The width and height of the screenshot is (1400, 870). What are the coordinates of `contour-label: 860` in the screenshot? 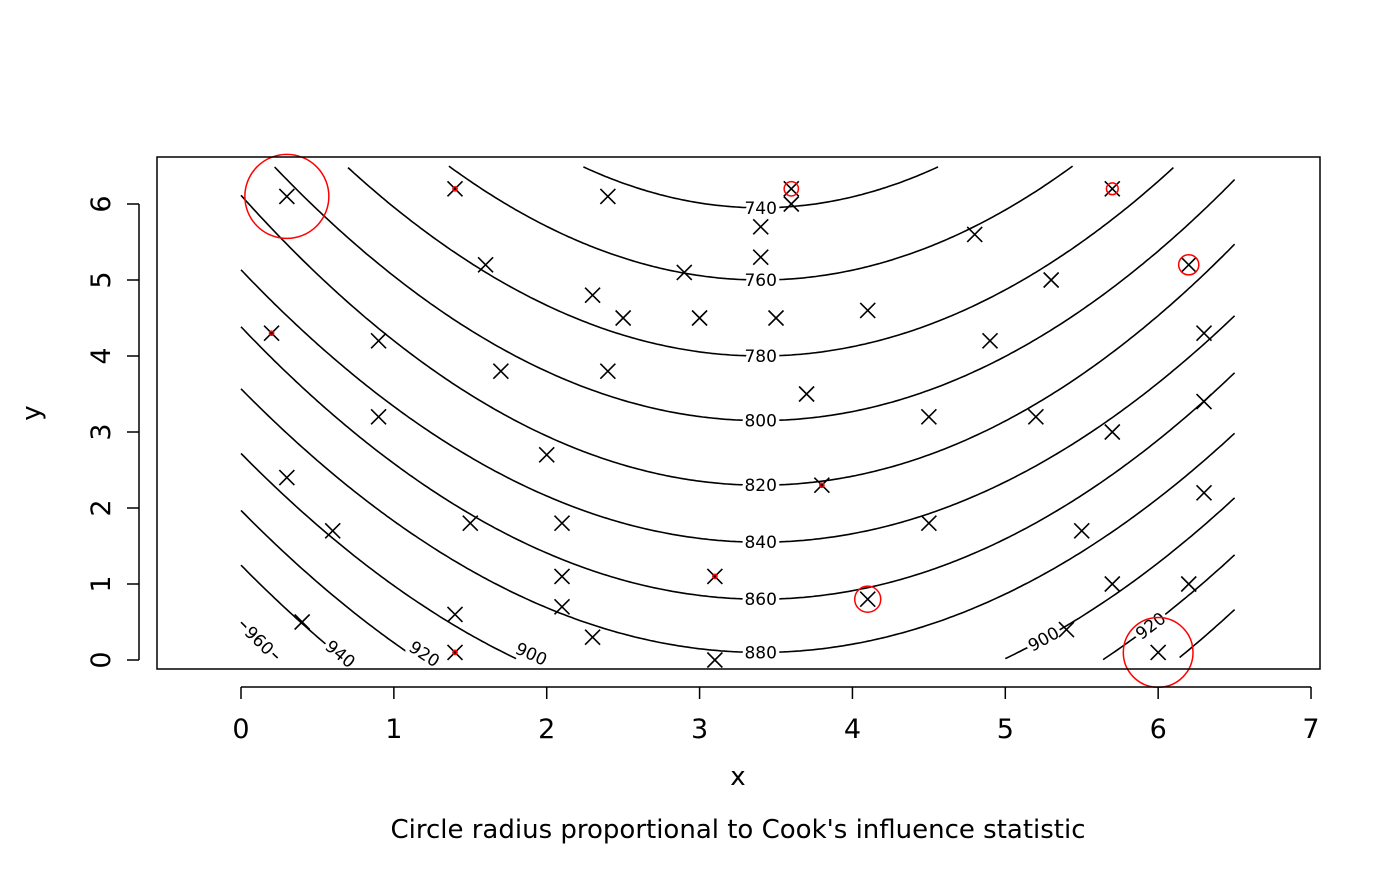 It's located at (760, 600).